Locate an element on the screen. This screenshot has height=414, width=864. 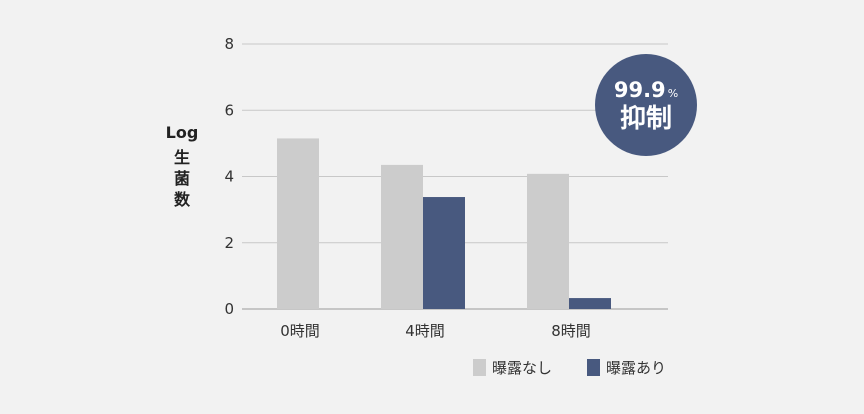
y-tick-label: 6 is located at coordinates (229, 110).